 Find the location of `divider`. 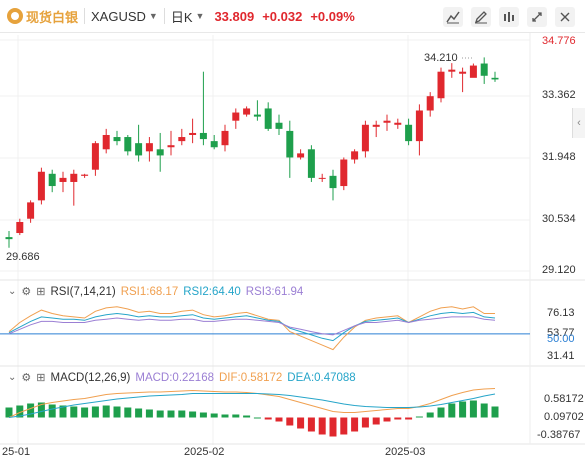

divider is located at coordinates (164, 16).